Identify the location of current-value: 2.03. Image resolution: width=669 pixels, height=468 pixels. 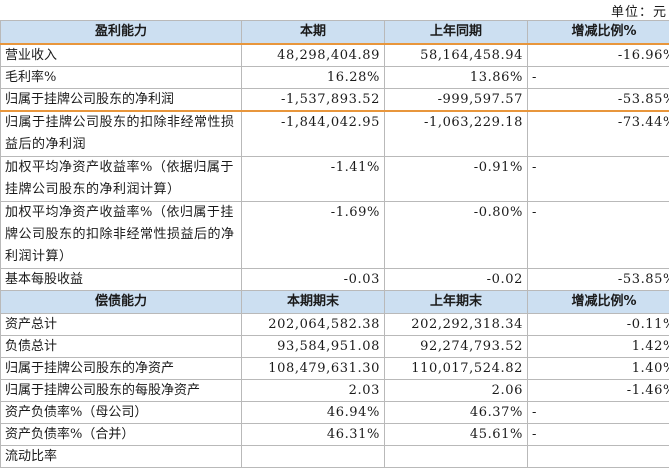
(313, 391).